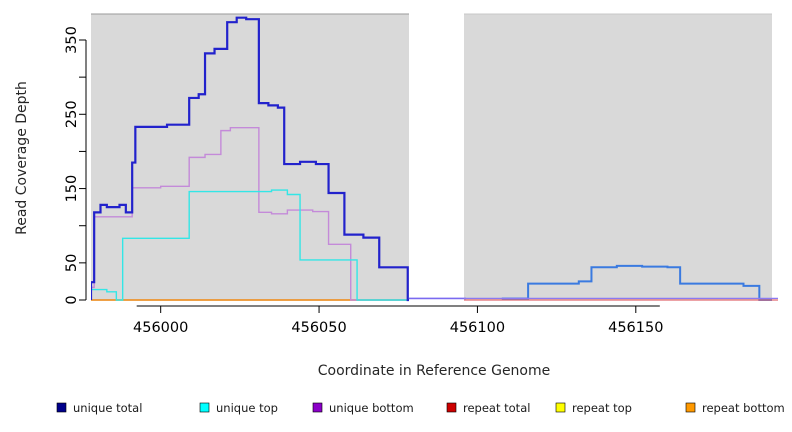 The image size is (792, 432). I want to click on legend-item-repeat-bottom: repeat bottom, so click(735, 408).